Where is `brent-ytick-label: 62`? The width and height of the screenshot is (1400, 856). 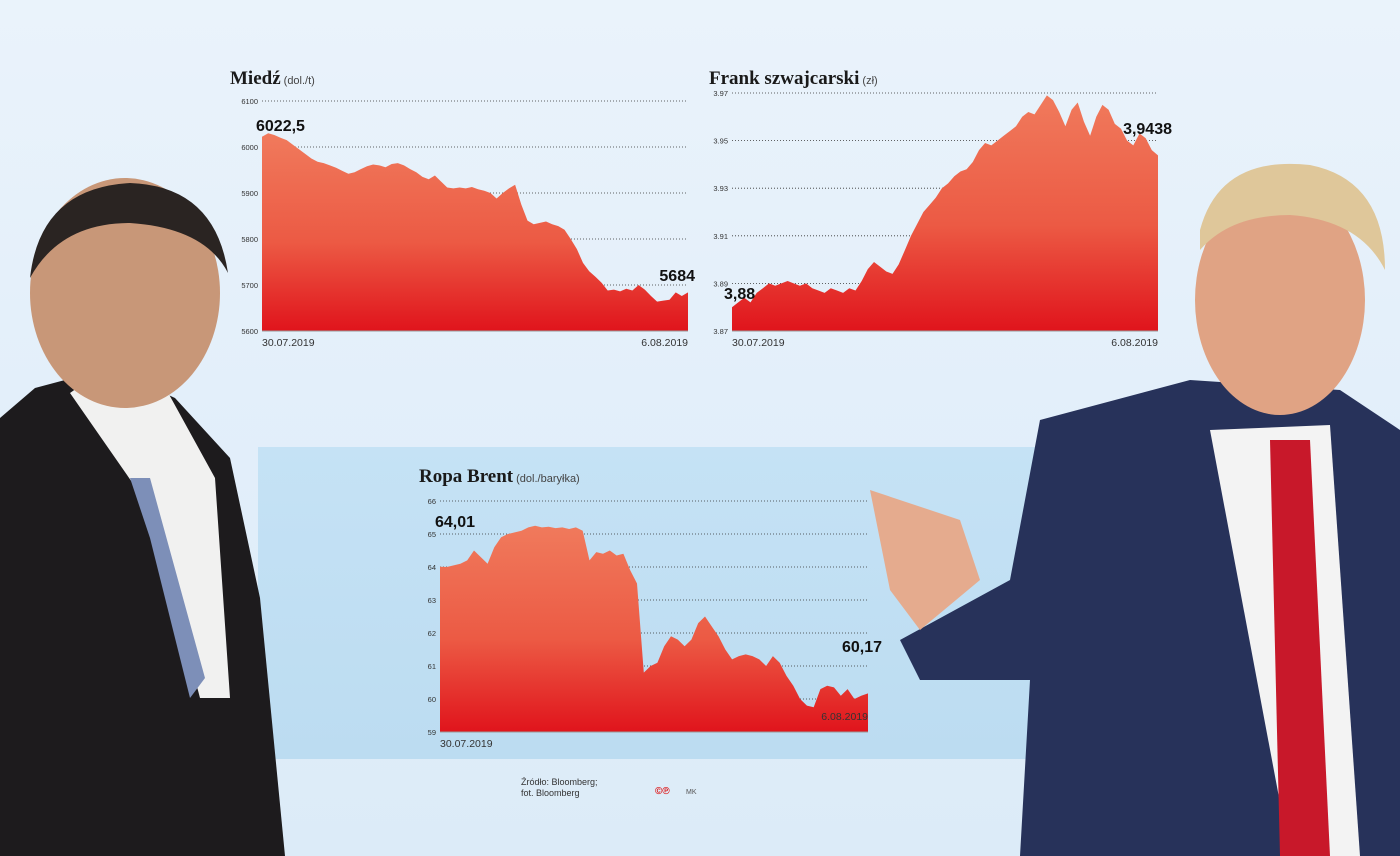
brent-ytick-label: 62 is located at coordinates (432, 633).